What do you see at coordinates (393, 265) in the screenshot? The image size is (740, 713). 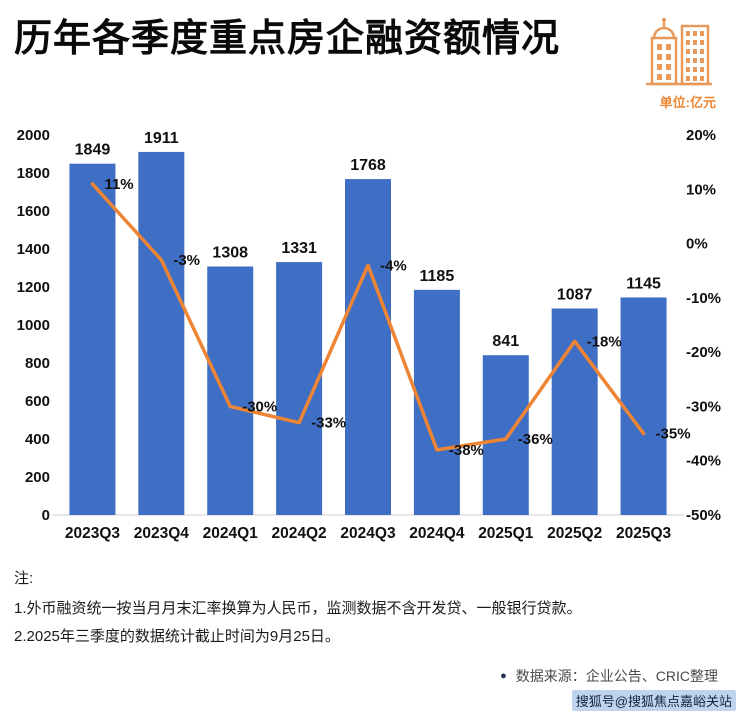 I see `line-point-label: -4%` at bounding box center [393, 265].